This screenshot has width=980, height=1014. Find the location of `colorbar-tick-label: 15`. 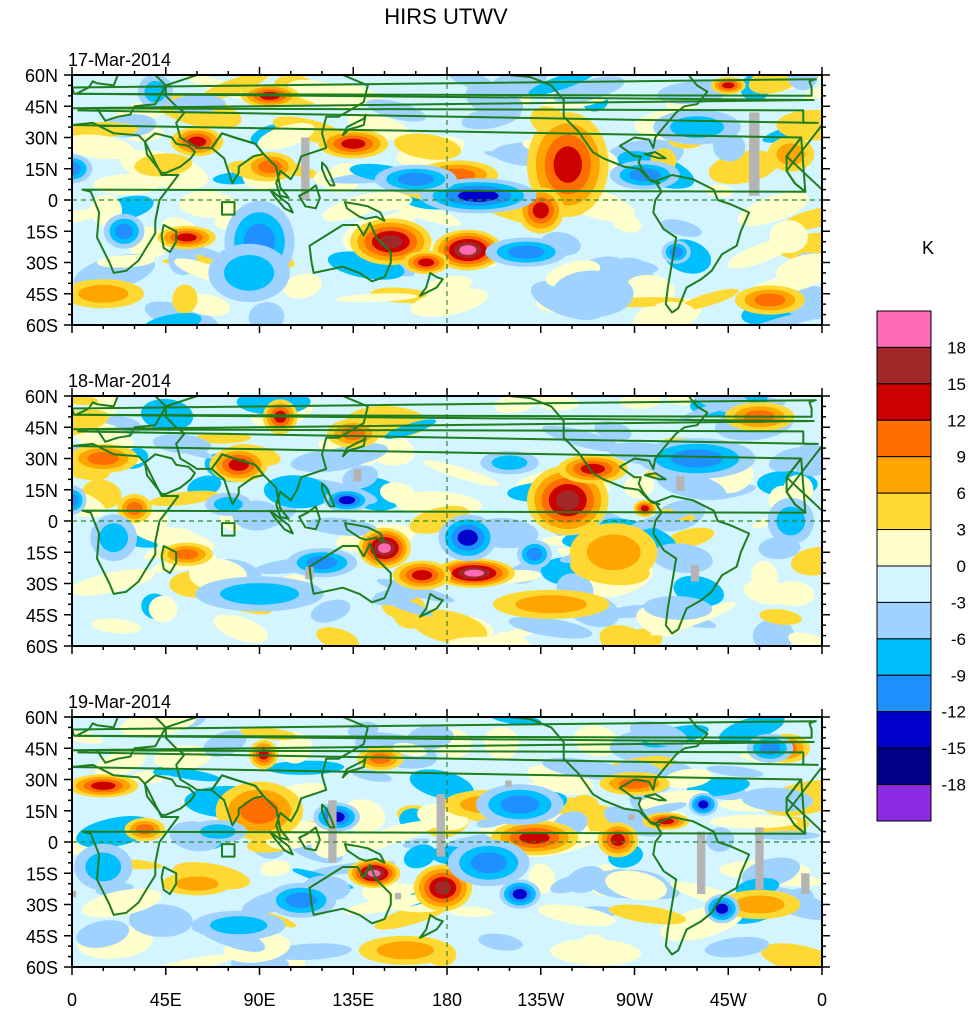

colorbar-tick-label: 15 is located at coordinates (956, 384).